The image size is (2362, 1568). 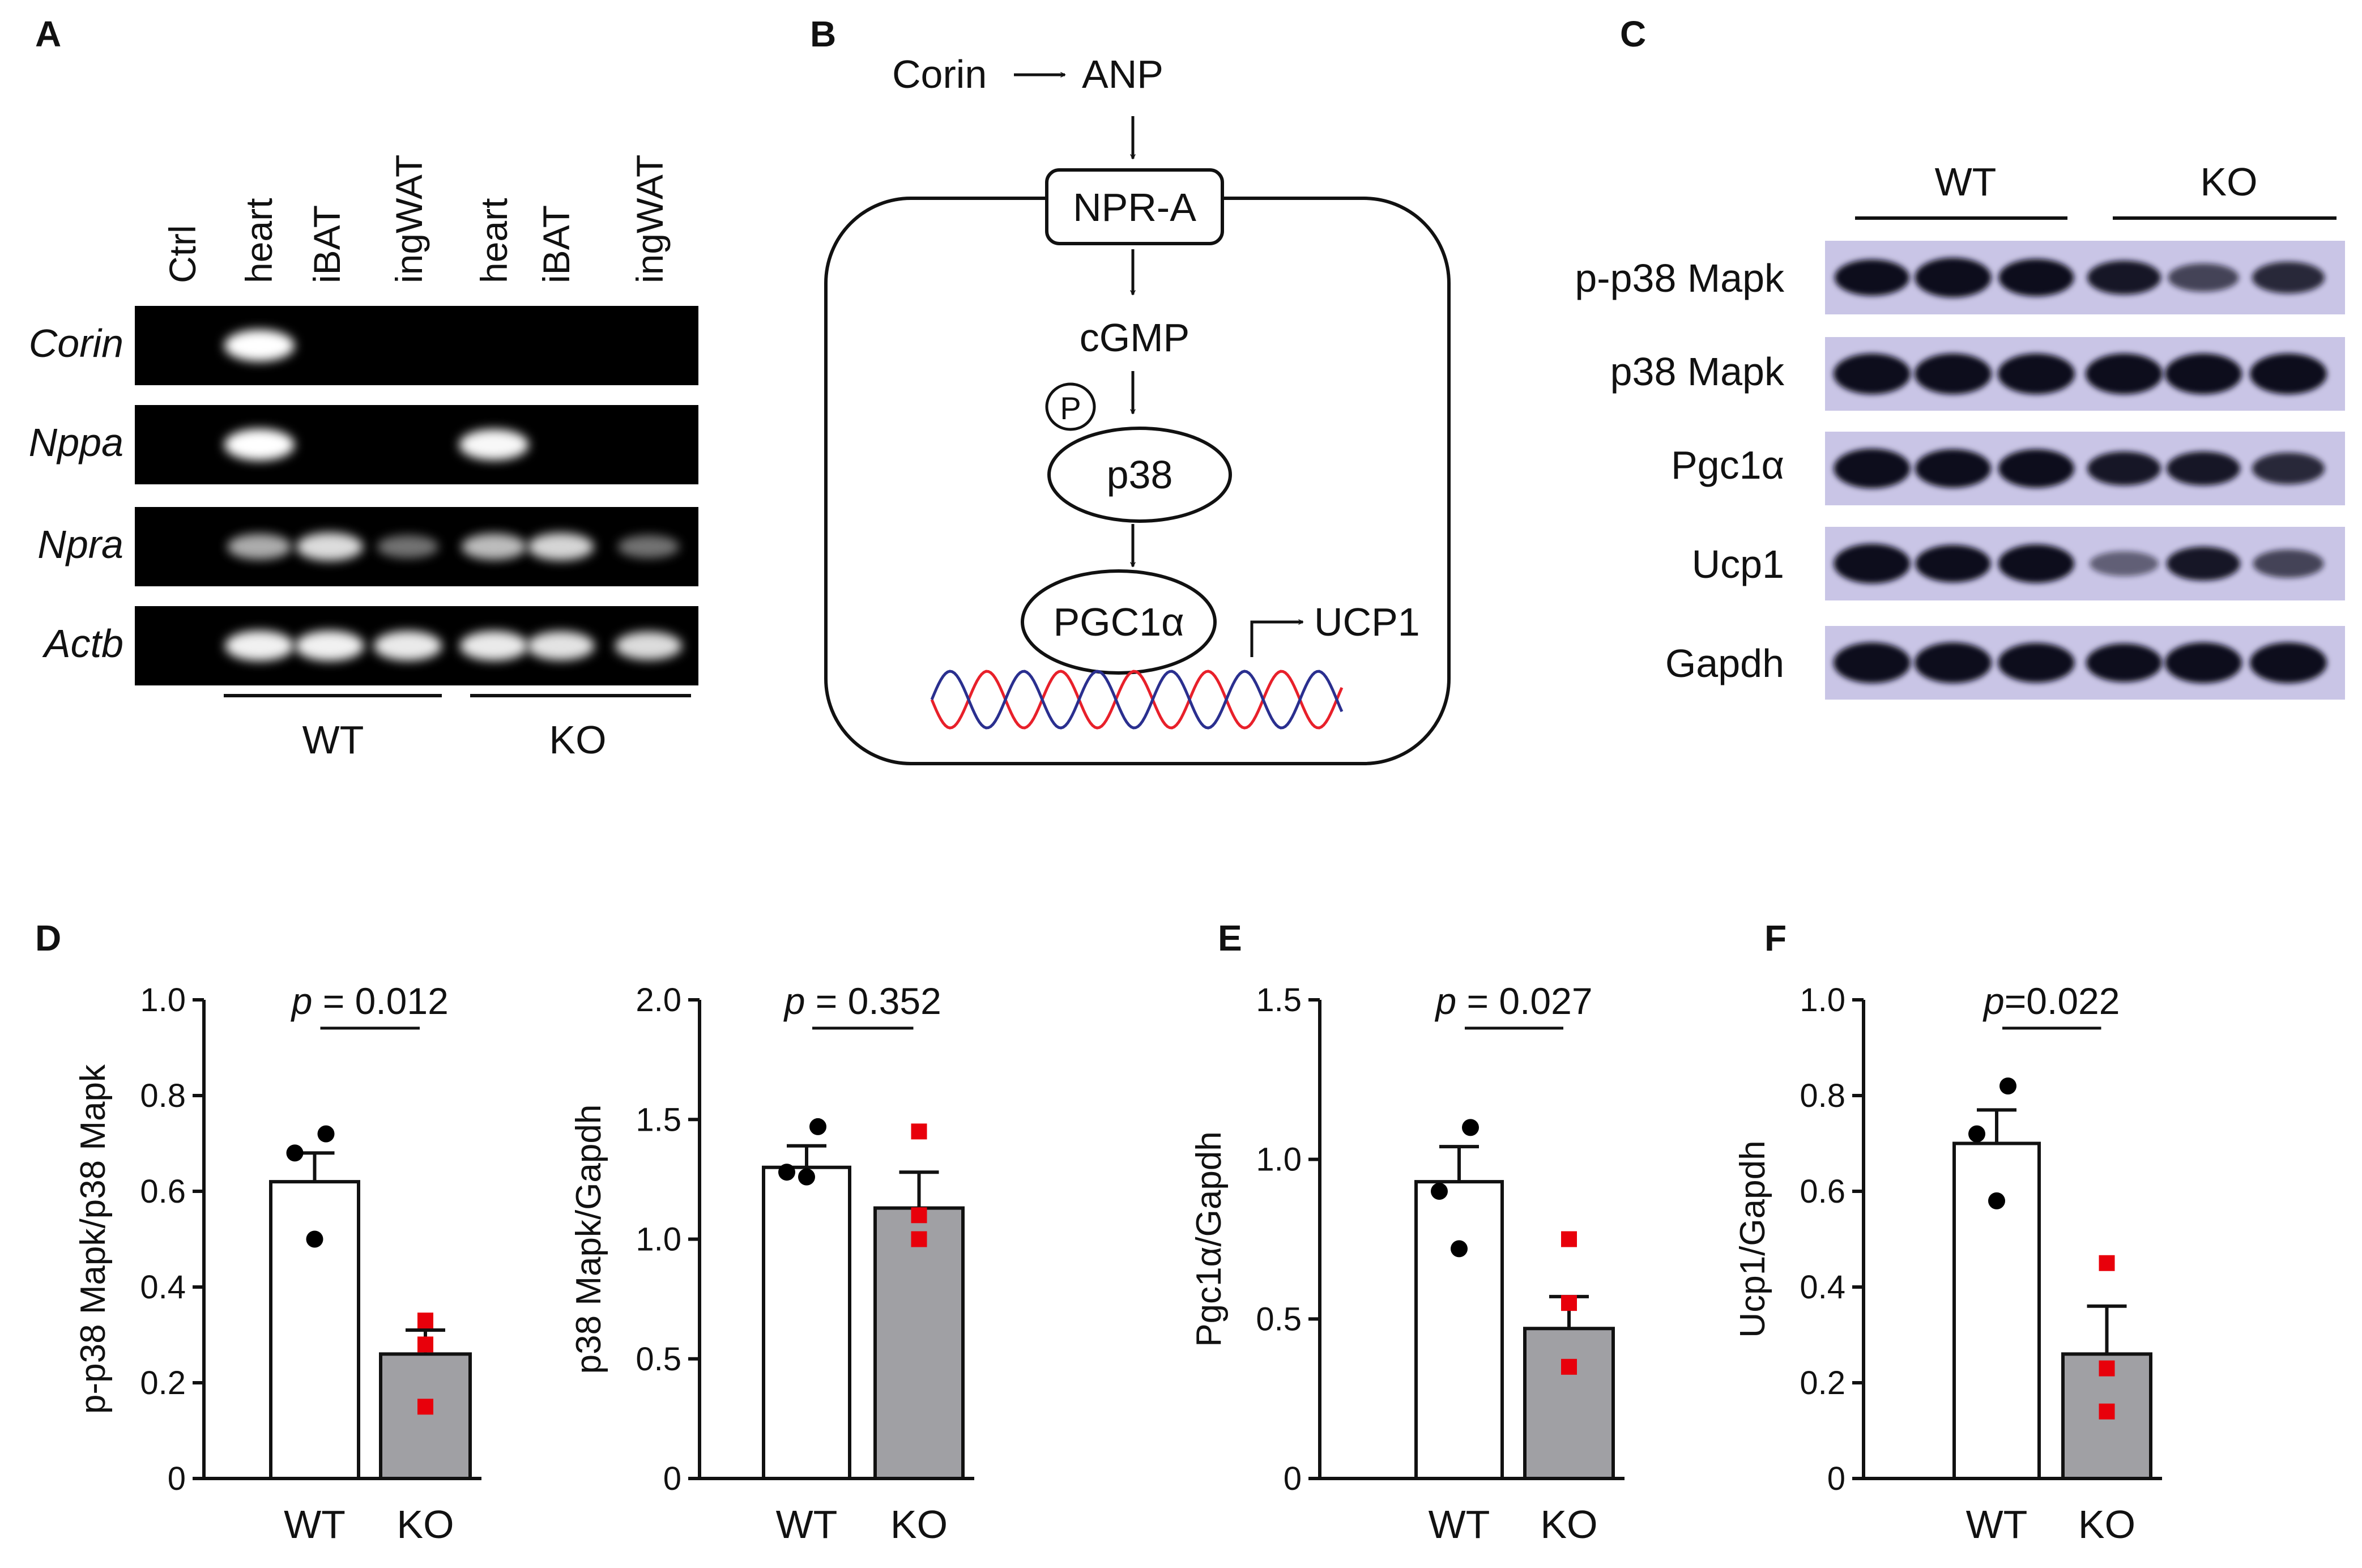 What do you see at coordinates (1822, 1287) in the screenshot?
I see `y-tick-label: 0.4` at bounding box center [1822, 1287].